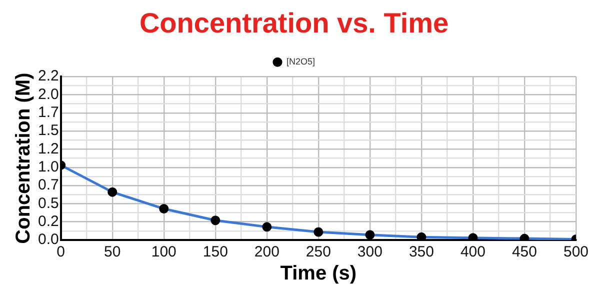 Image resolution: width=600 pixels, height=294 pixels. I want to click on x-tick-label: 100, so click(163, 252).